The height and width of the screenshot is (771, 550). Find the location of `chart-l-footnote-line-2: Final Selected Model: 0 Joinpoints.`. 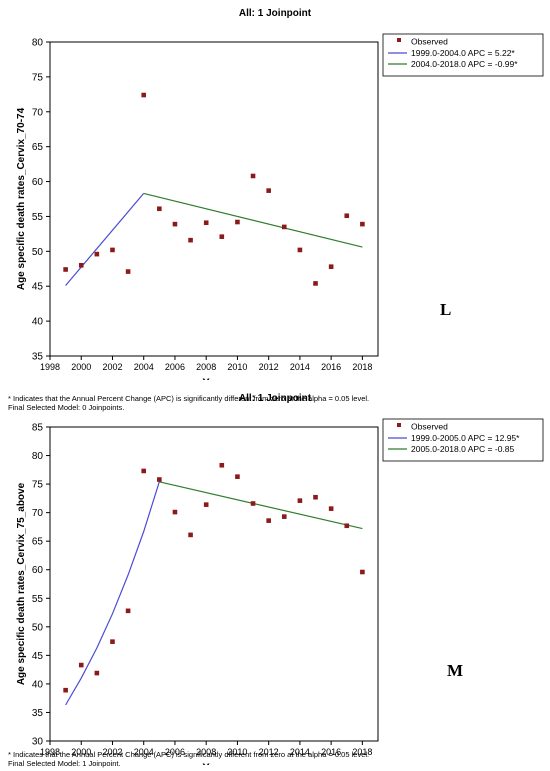

chart-l-footnote-line-2: Final Selected Model: 0 Joinpoints. is located at coordinates (66, 407).